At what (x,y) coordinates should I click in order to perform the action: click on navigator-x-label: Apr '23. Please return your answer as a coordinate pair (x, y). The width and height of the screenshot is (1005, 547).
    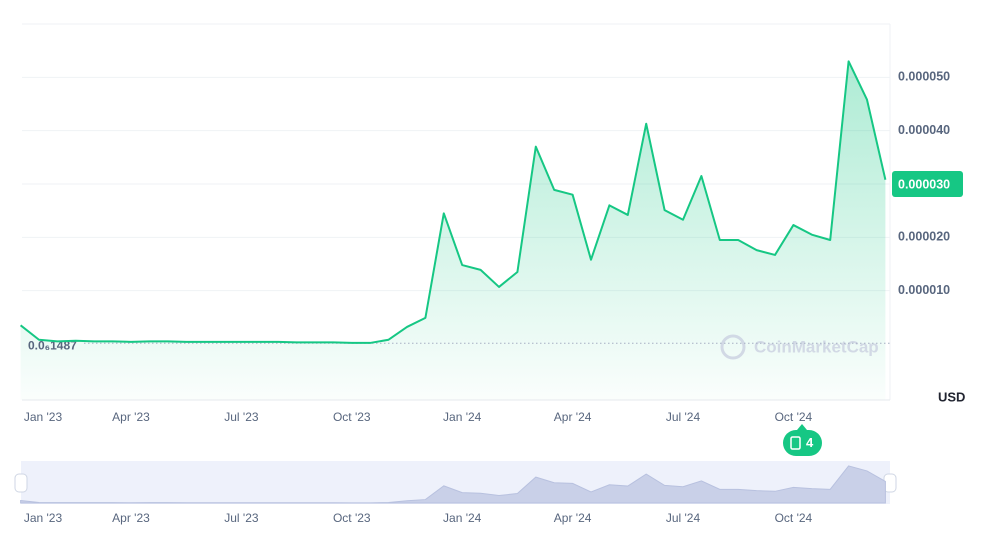
    Looking at the image, I should click on (131, 518).